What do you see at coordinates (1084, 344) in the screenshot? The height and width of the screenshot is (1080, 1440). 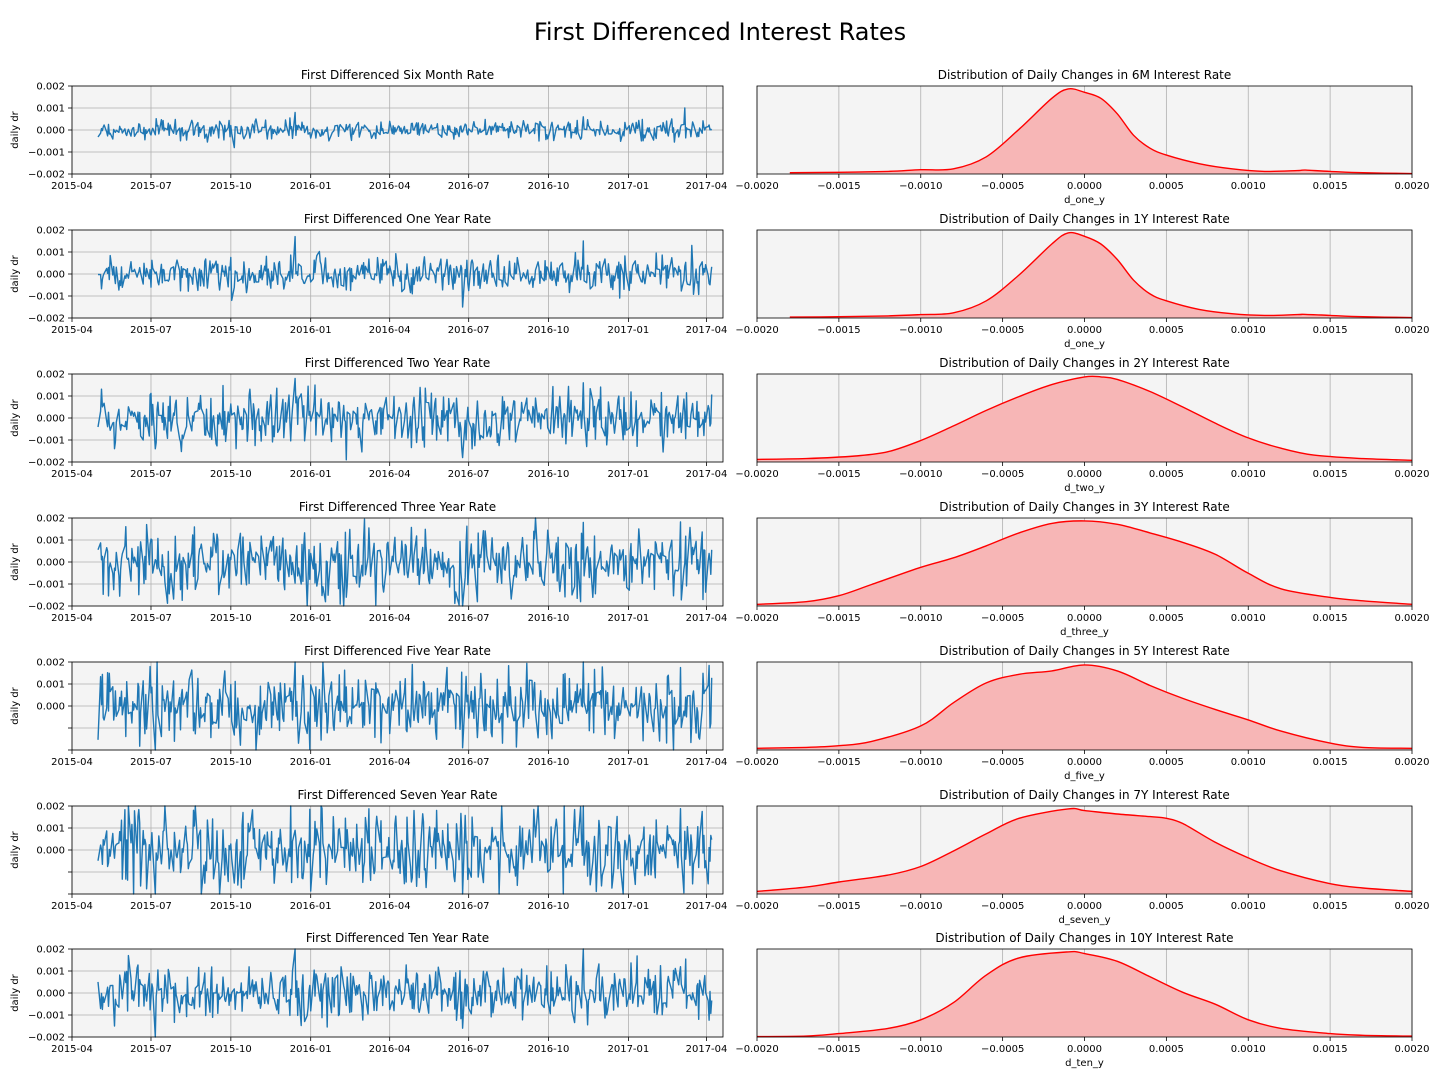 I see `x-axis-label: d_one_y` at bounding box center [1084, 344].